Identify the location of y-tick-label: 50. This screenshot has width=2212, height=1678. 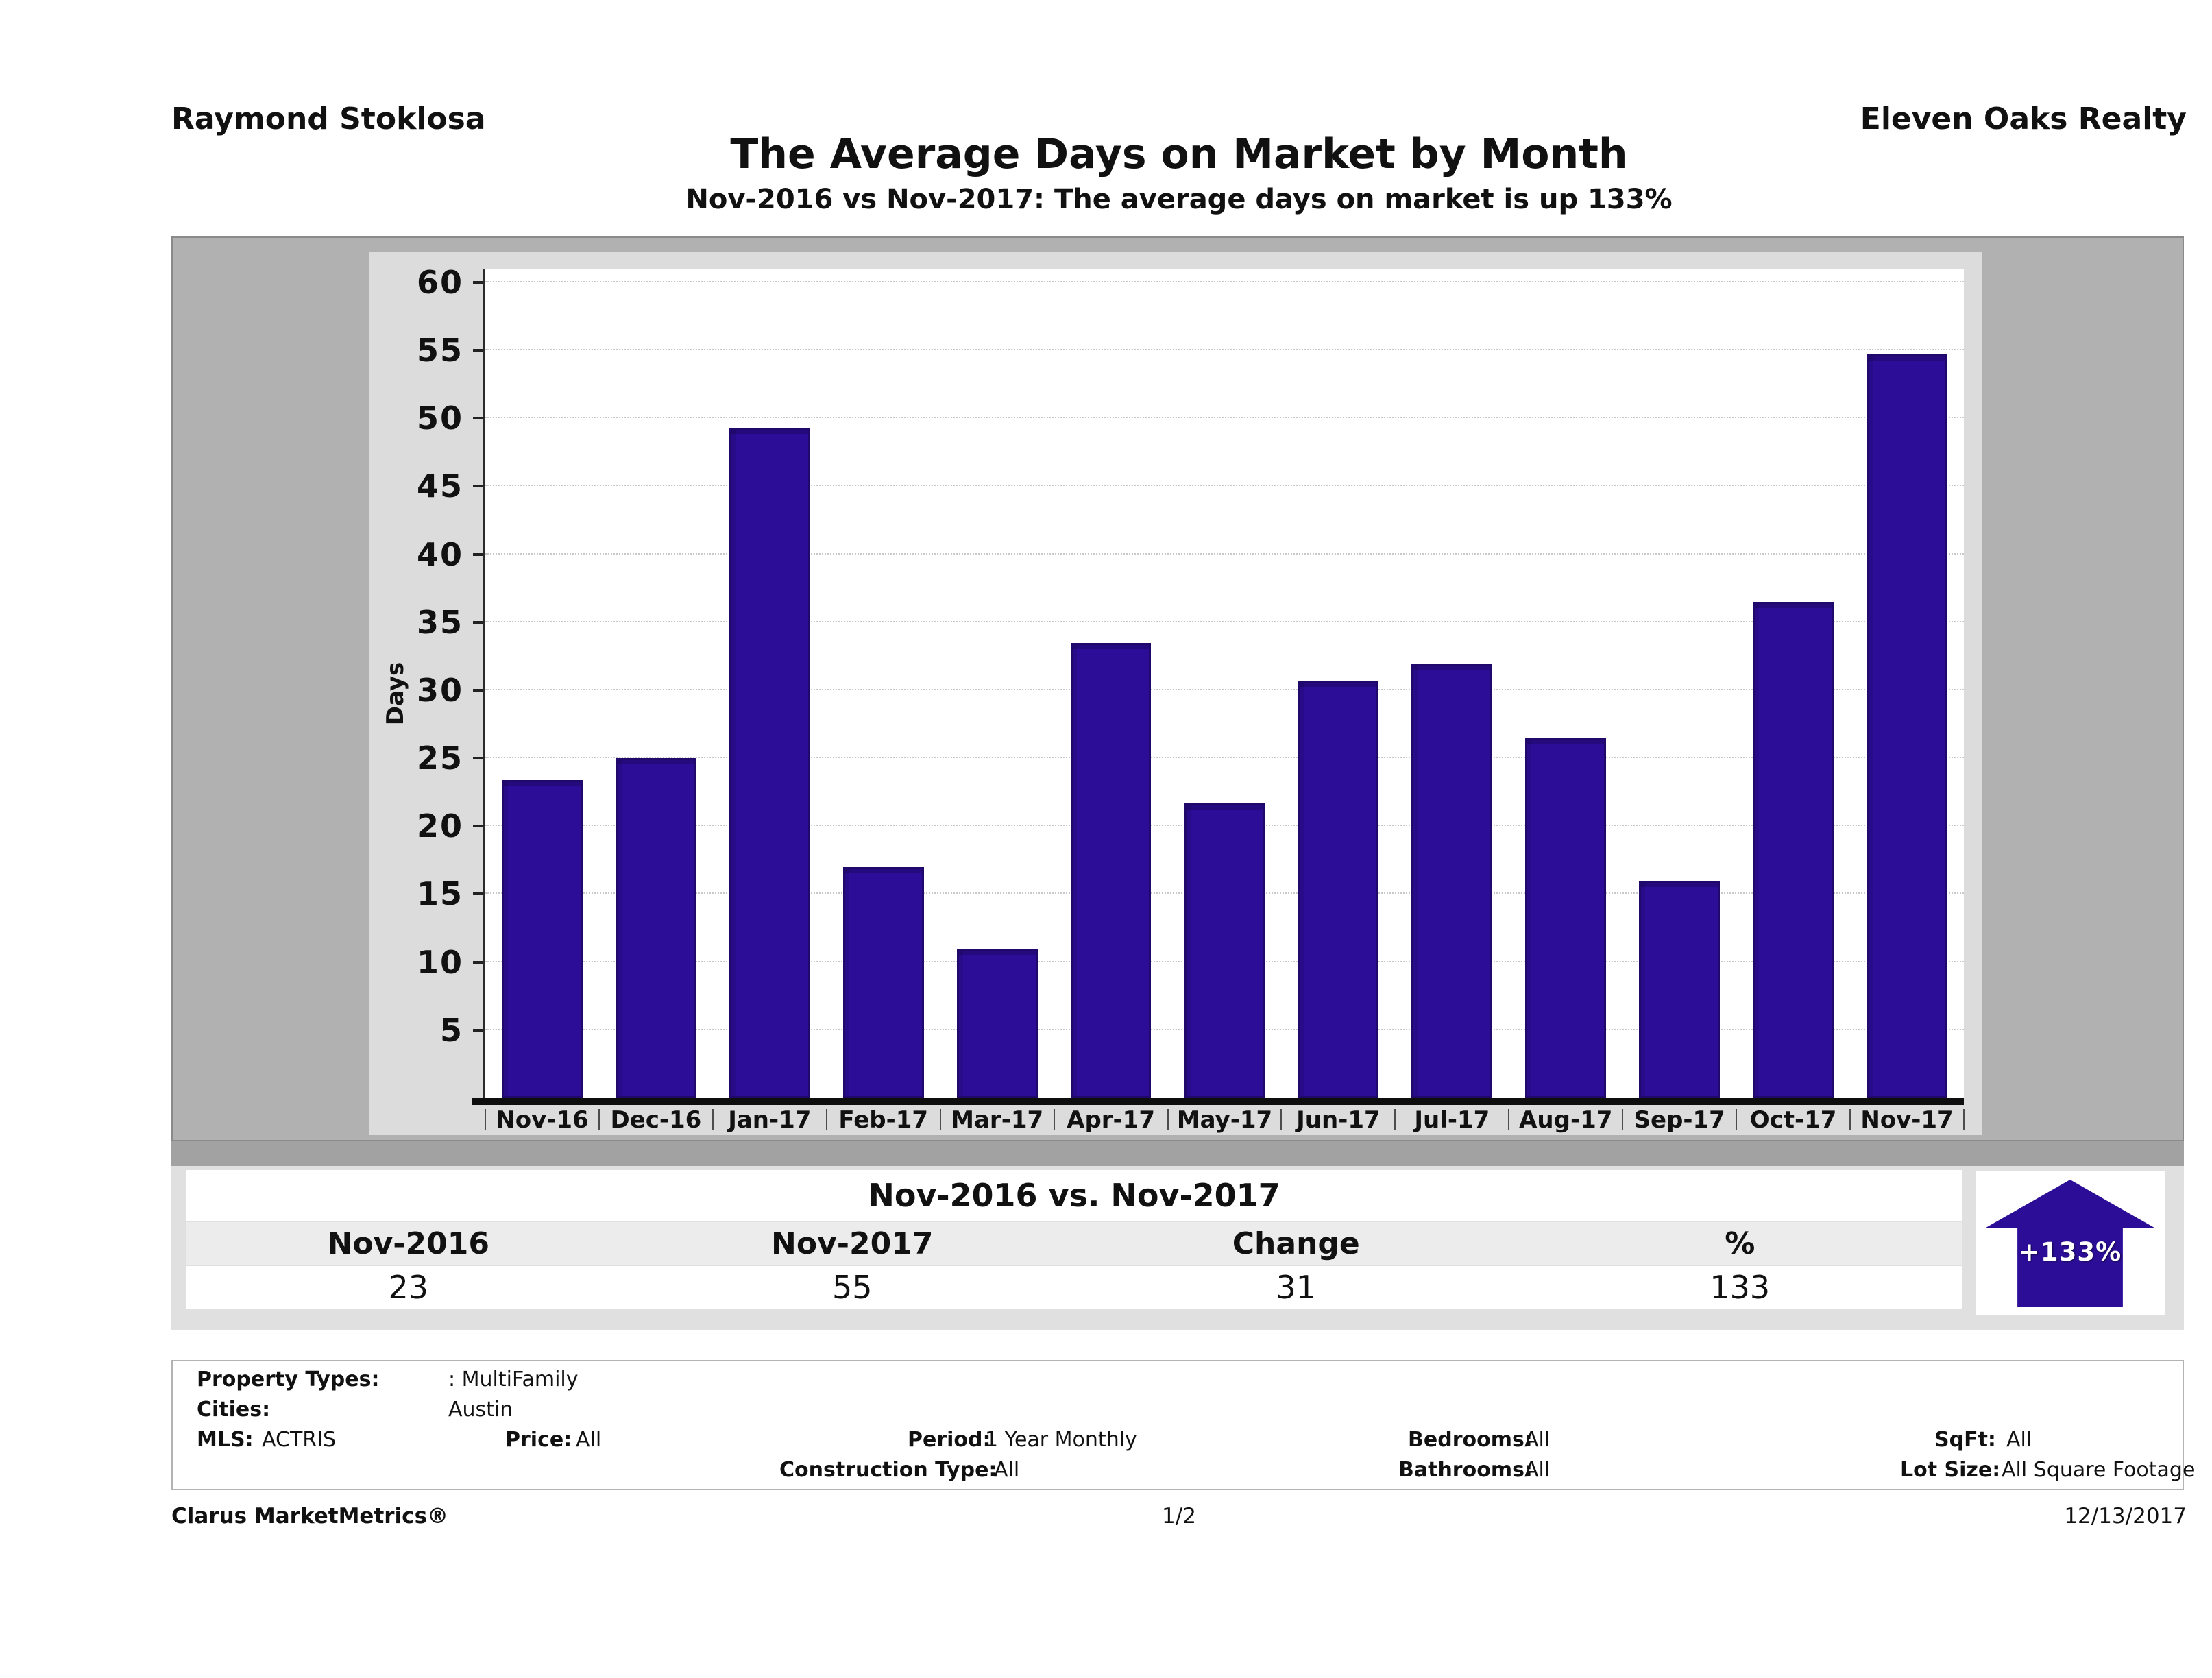
(440, 419).